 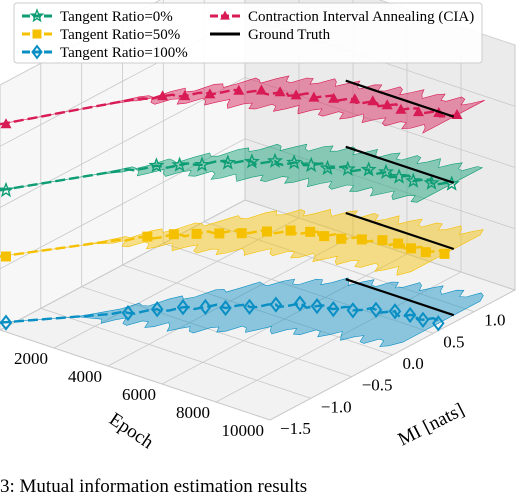 What do you see at coordinates (193, 412) in the screenshot?
I see `x-tick-label: 8000` at bounding box center [193, 412].